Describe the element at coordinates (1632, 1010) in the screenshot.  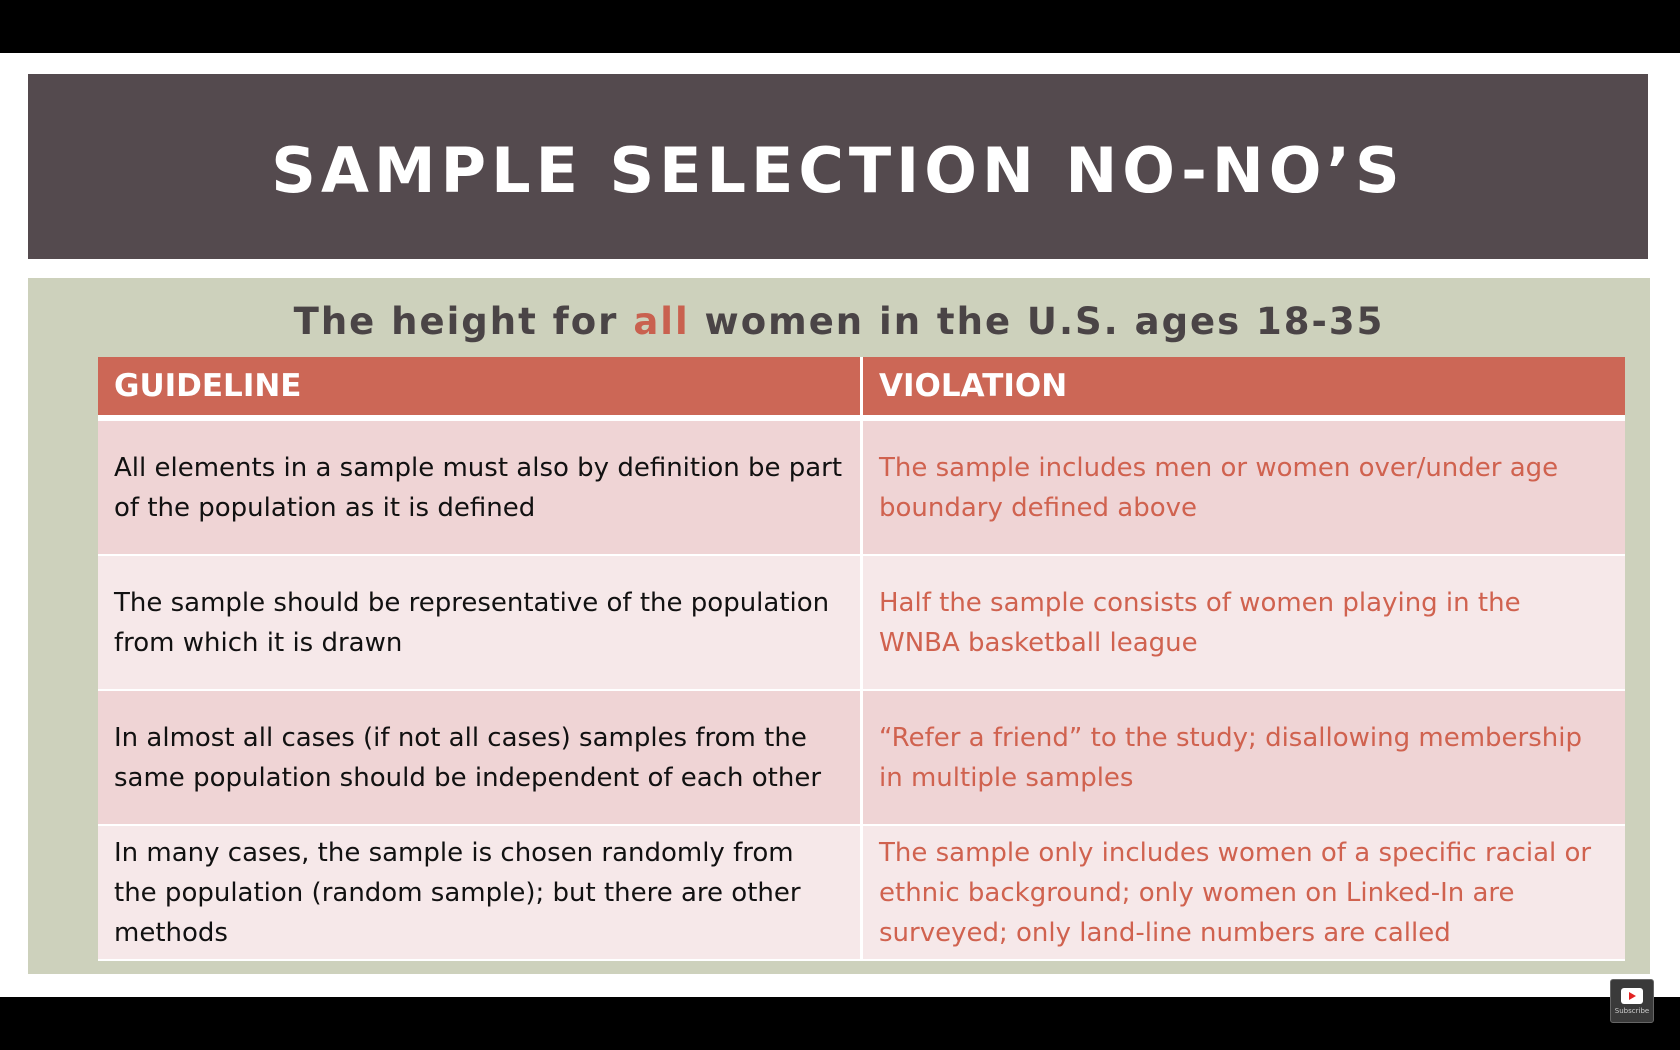
I see `subscribe-label: Subscribe` at that location.